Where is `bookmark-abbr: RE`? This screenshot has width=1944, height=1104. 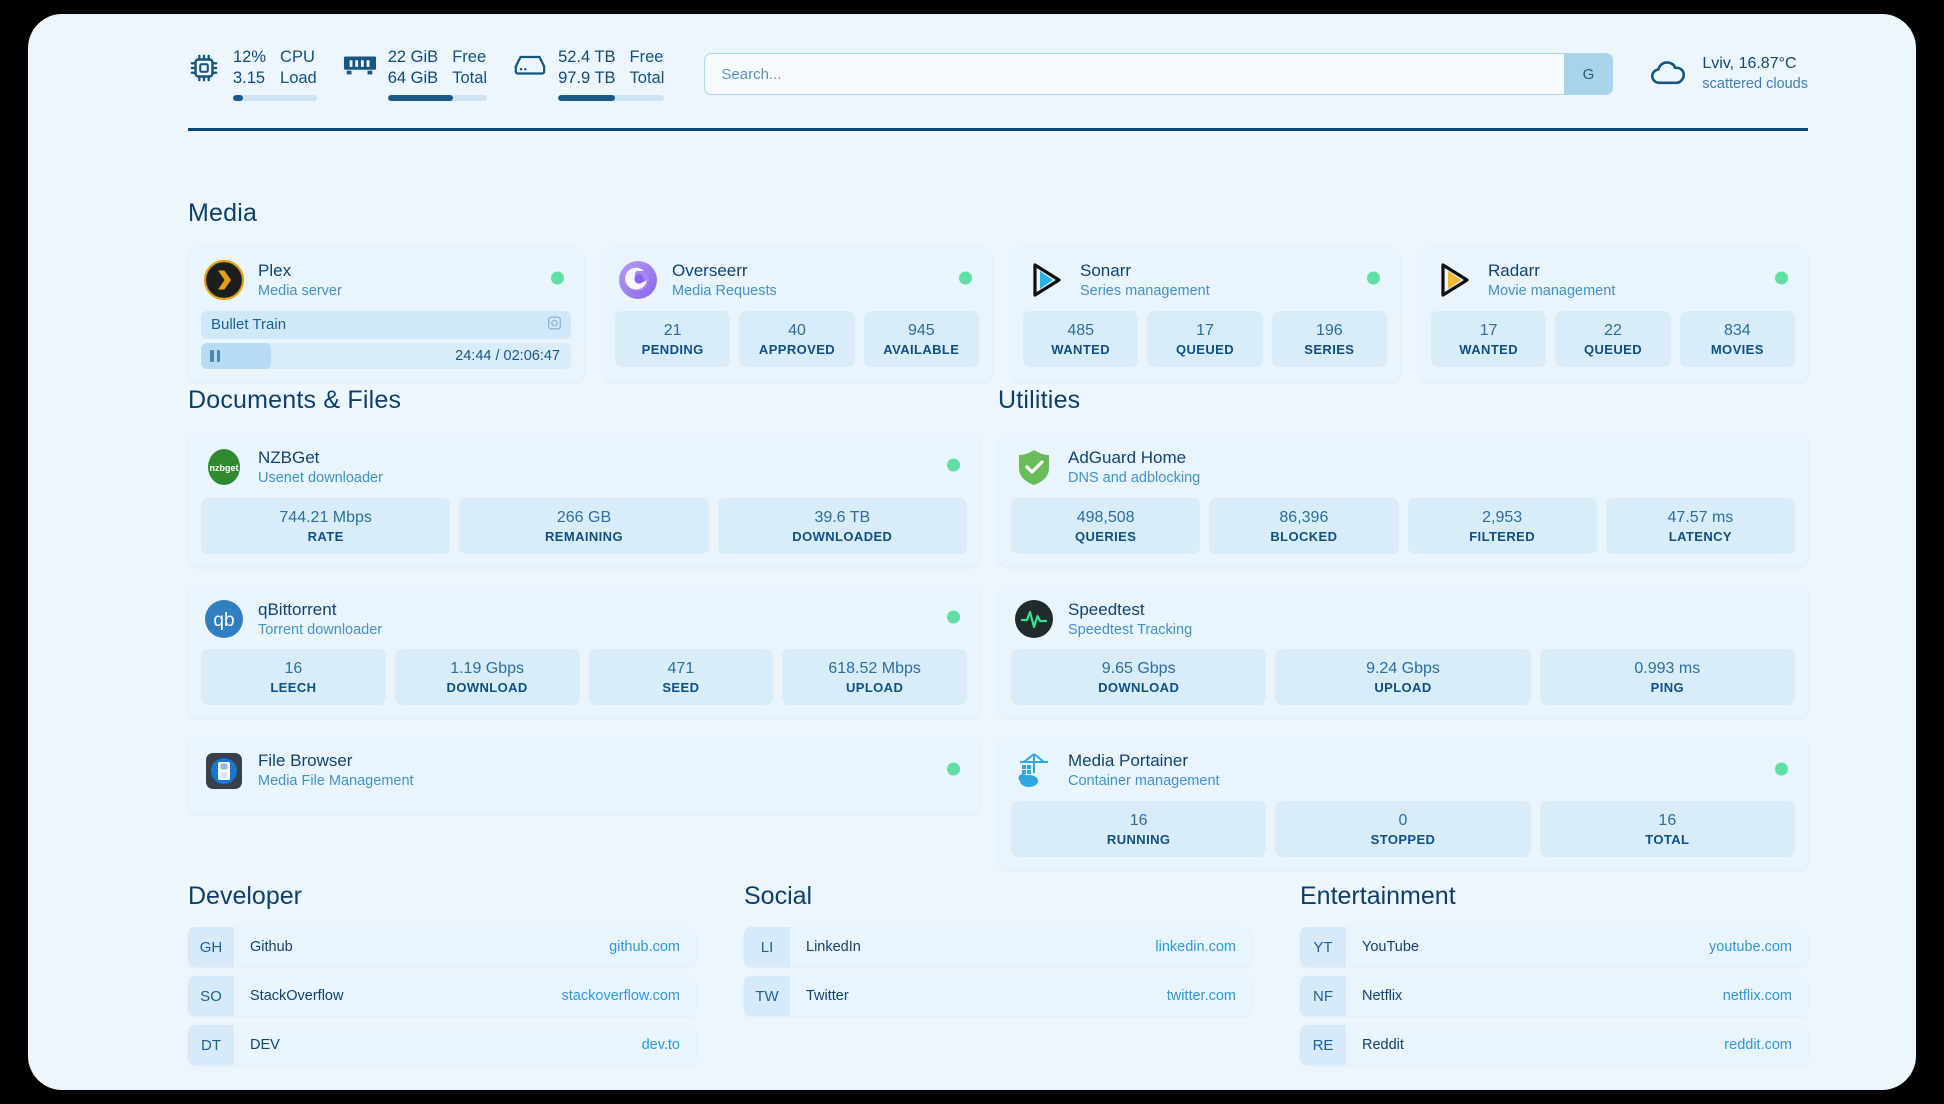 bookmark-abbr: RE is located at coordinates (1323, 1045).